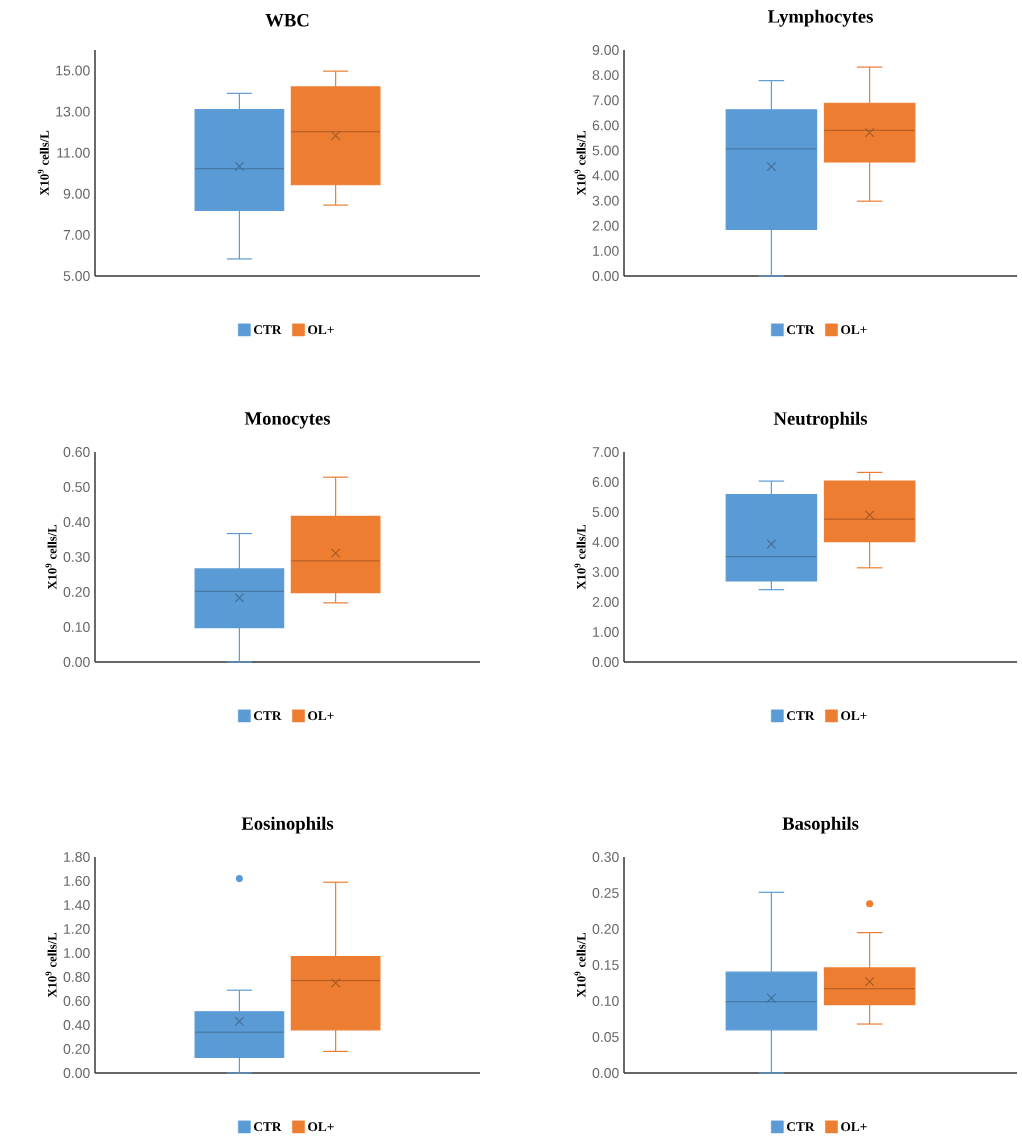 The height and width of the screenshot is (1142, 1022). What do you see at coordinates (76, 977) in the screenshot?
I see `y-tick-label: 0.80` at bounding box center [76, 977].